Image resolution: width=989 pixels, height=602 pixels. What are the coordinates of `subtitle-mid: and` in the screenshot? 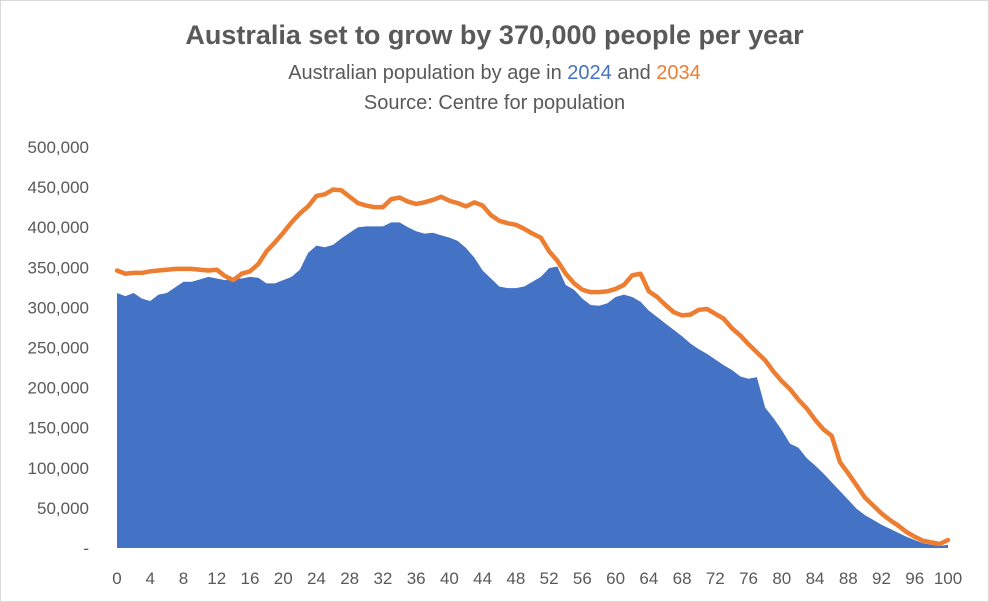 It's located at (634, 73).